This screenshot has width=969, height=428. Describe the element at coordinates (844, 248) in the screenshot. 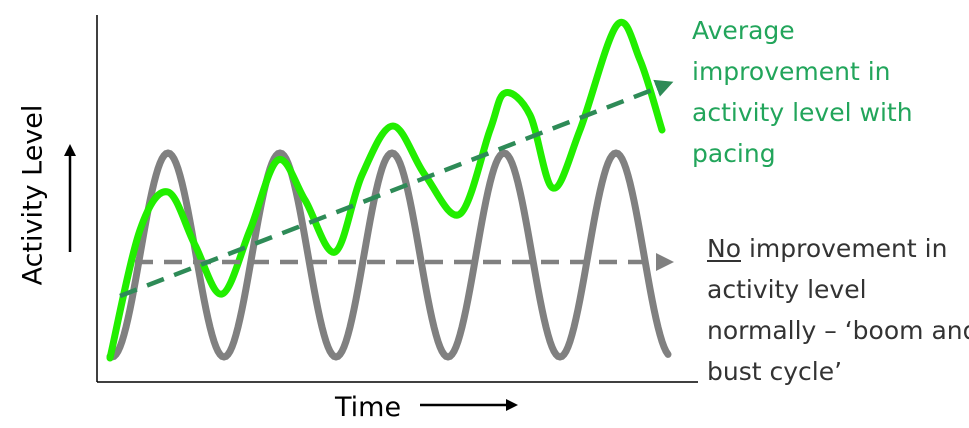

I see `boom-bust-first-line-rest: improvement in` at that location.